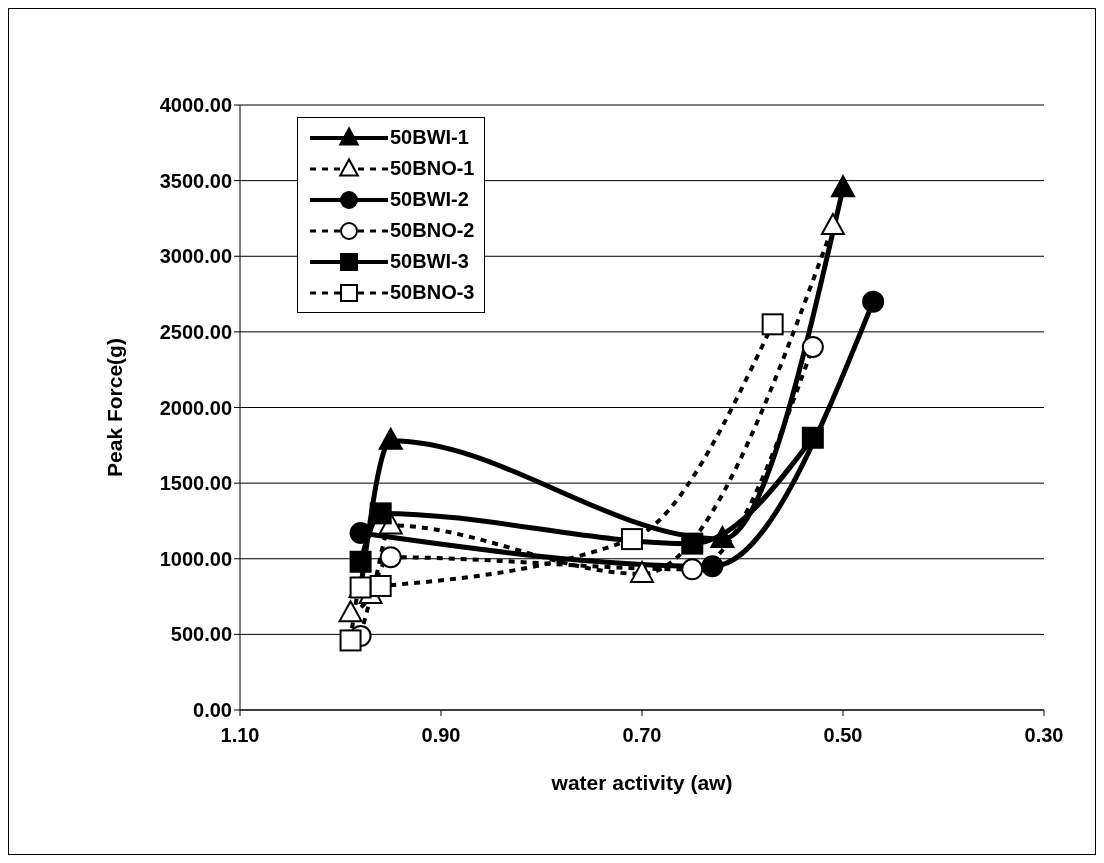 The image size is (1104, 863). What do you see at coordinates (195, 407) in the screenshot?
I see `y-tick-label: 2000.00` at bounding box center [195, 407].